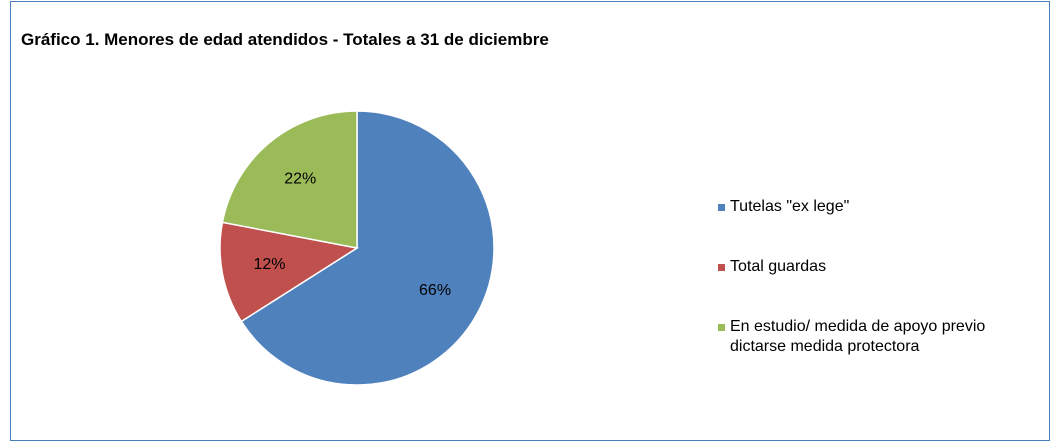  Describe the element at coordinates (300, 179) in the screenshot. I see `data-label: 22%` at that location.